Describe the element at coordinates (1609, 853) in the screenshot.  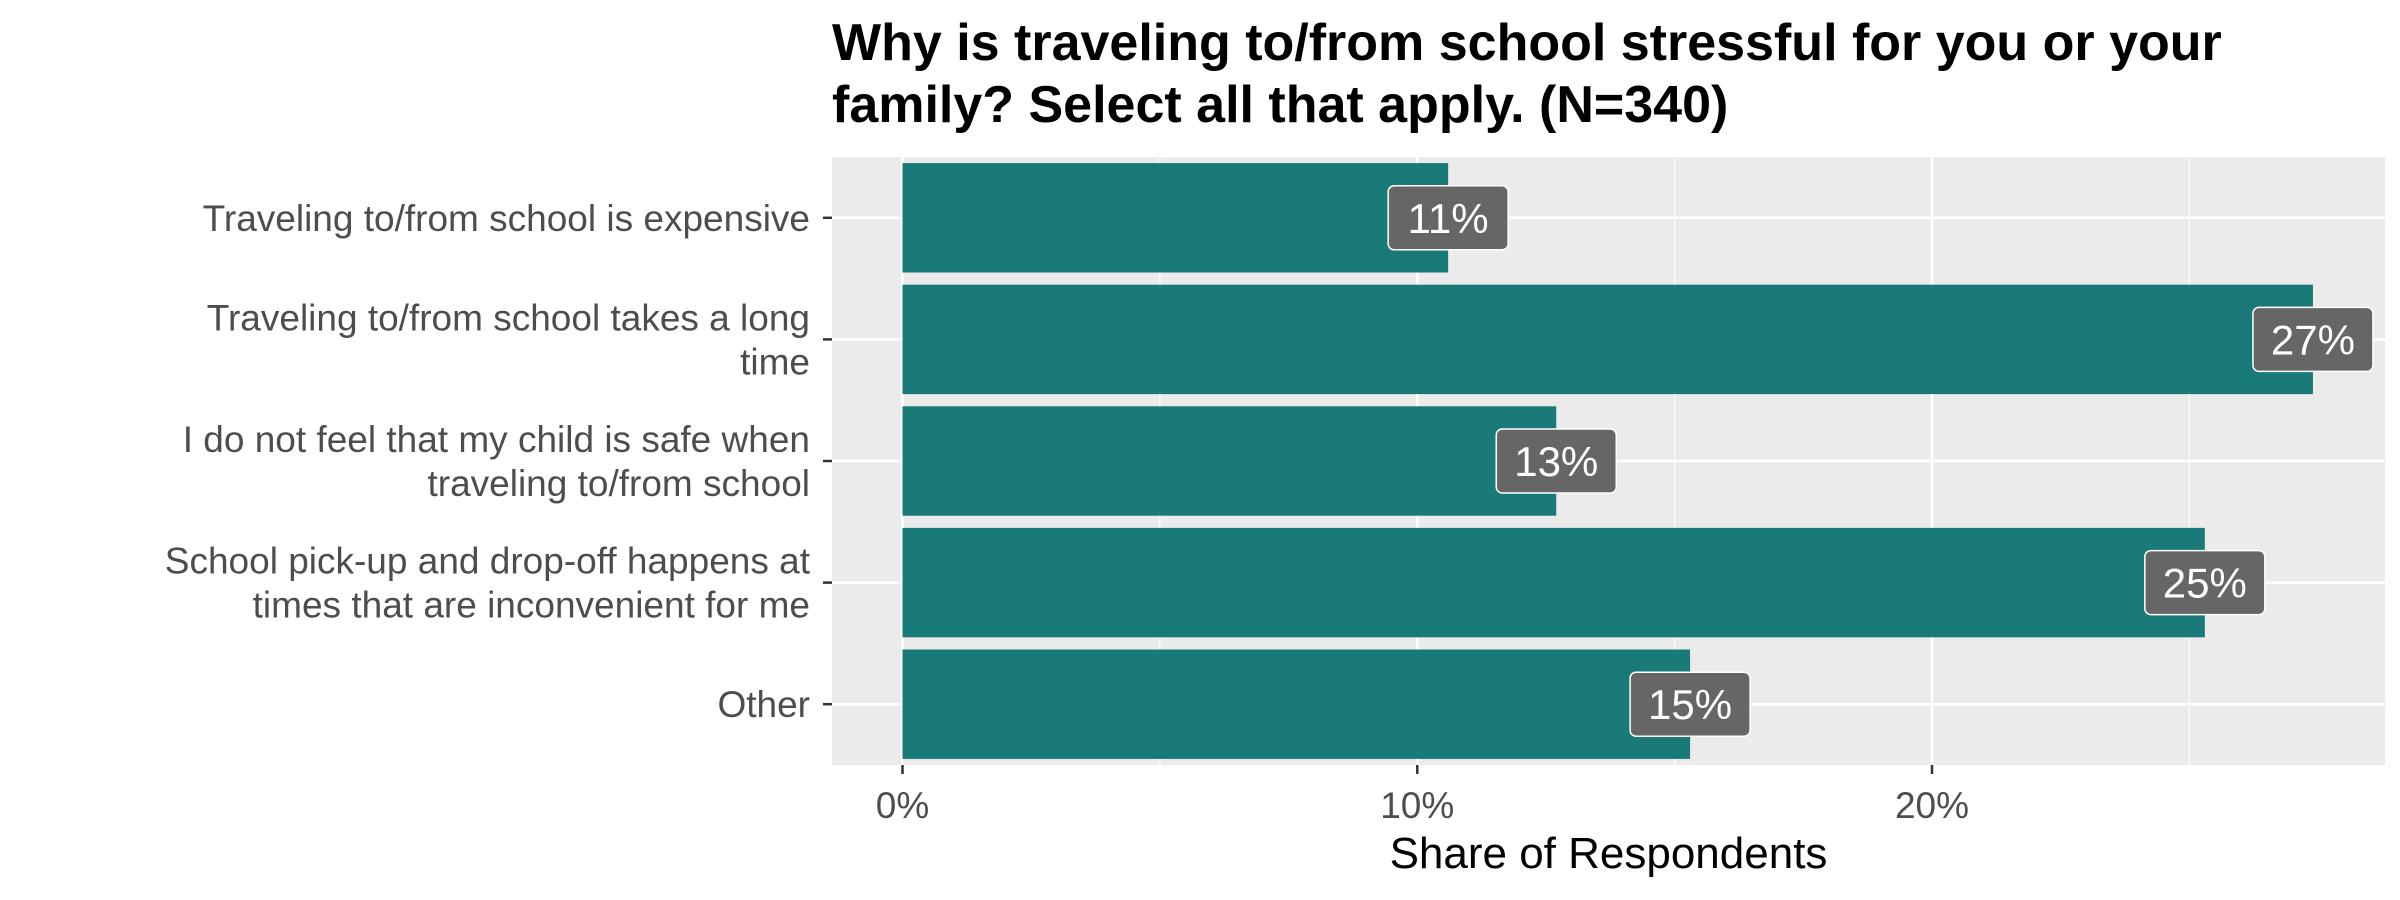
I see `x-axis-title: Share of Respondents` at that location.